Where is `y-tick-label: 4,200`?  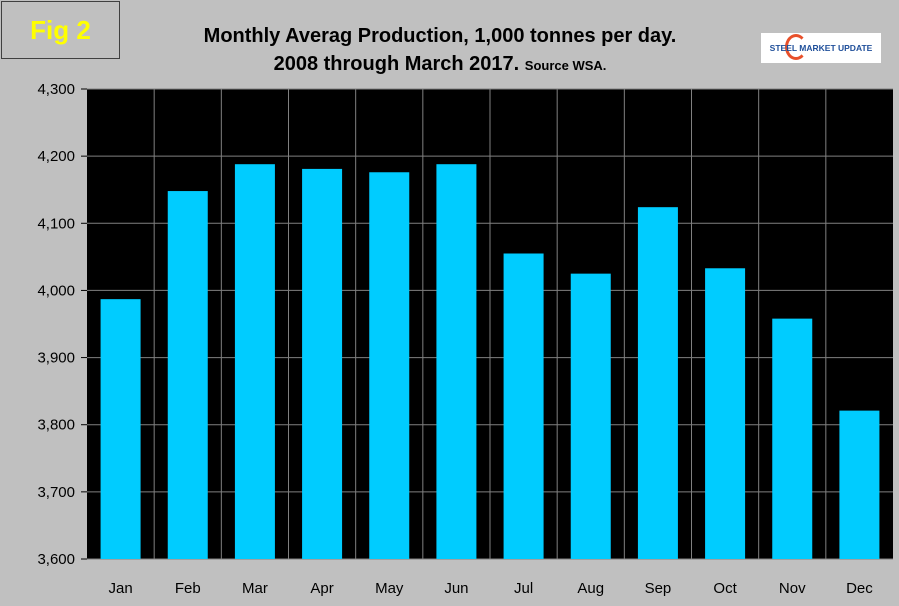
y-tick-label: 4,200 is located at coordinates (56, 156).